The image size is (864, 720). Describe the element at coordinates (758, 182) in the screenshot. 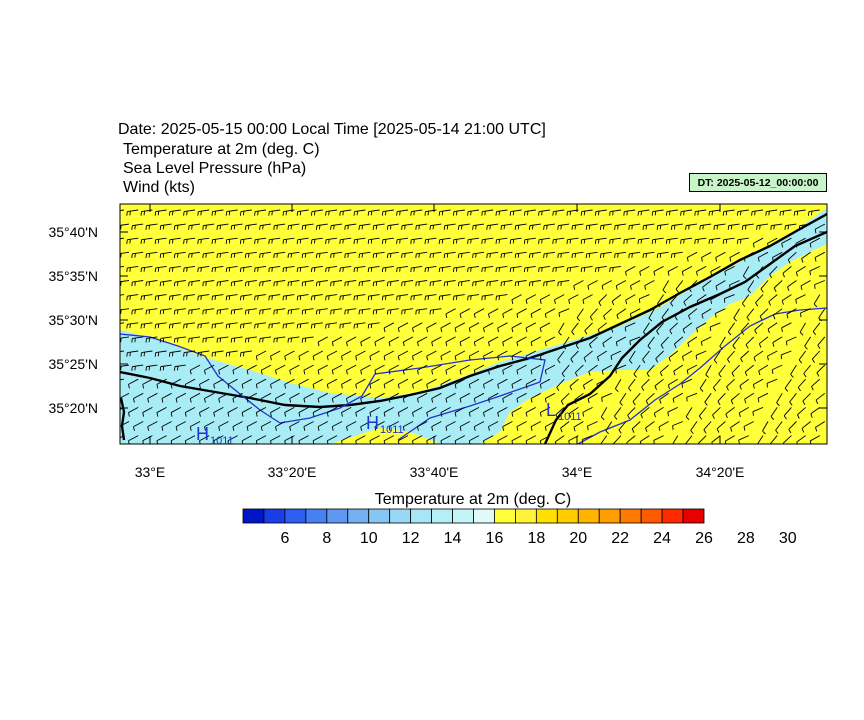

I see `dt-badge: DT: 2025-05-12_00:00:00` at that location.